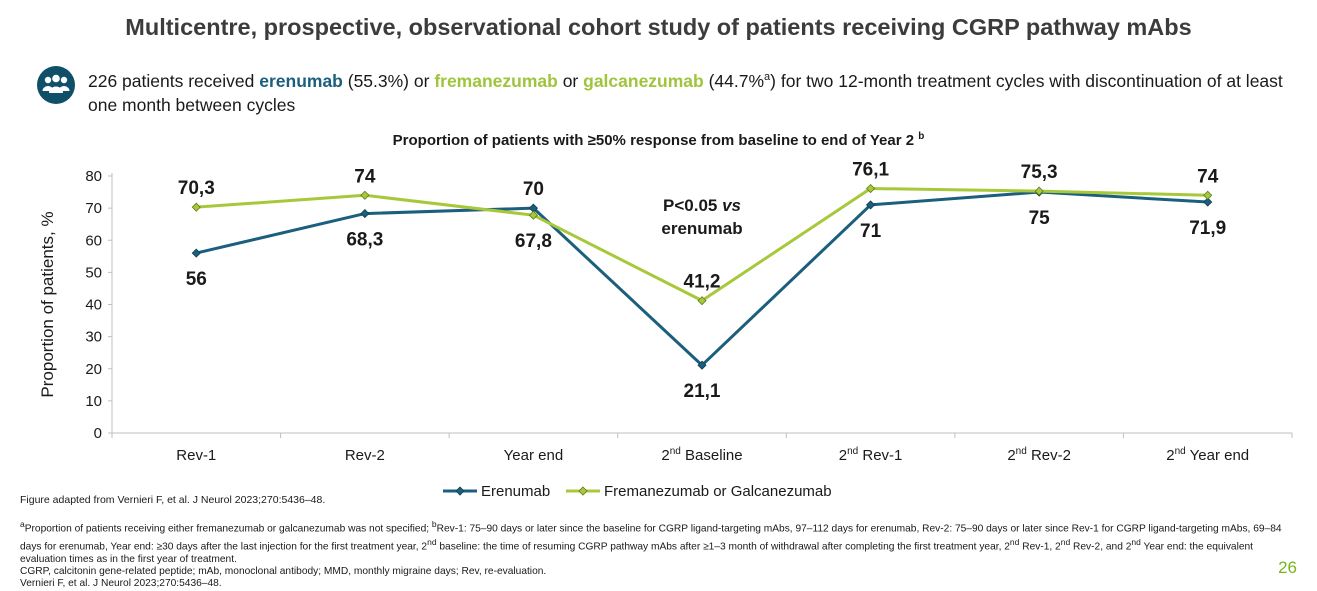  I want to click on drug-galcanezumab: galcanezumab, so click(643, 80).